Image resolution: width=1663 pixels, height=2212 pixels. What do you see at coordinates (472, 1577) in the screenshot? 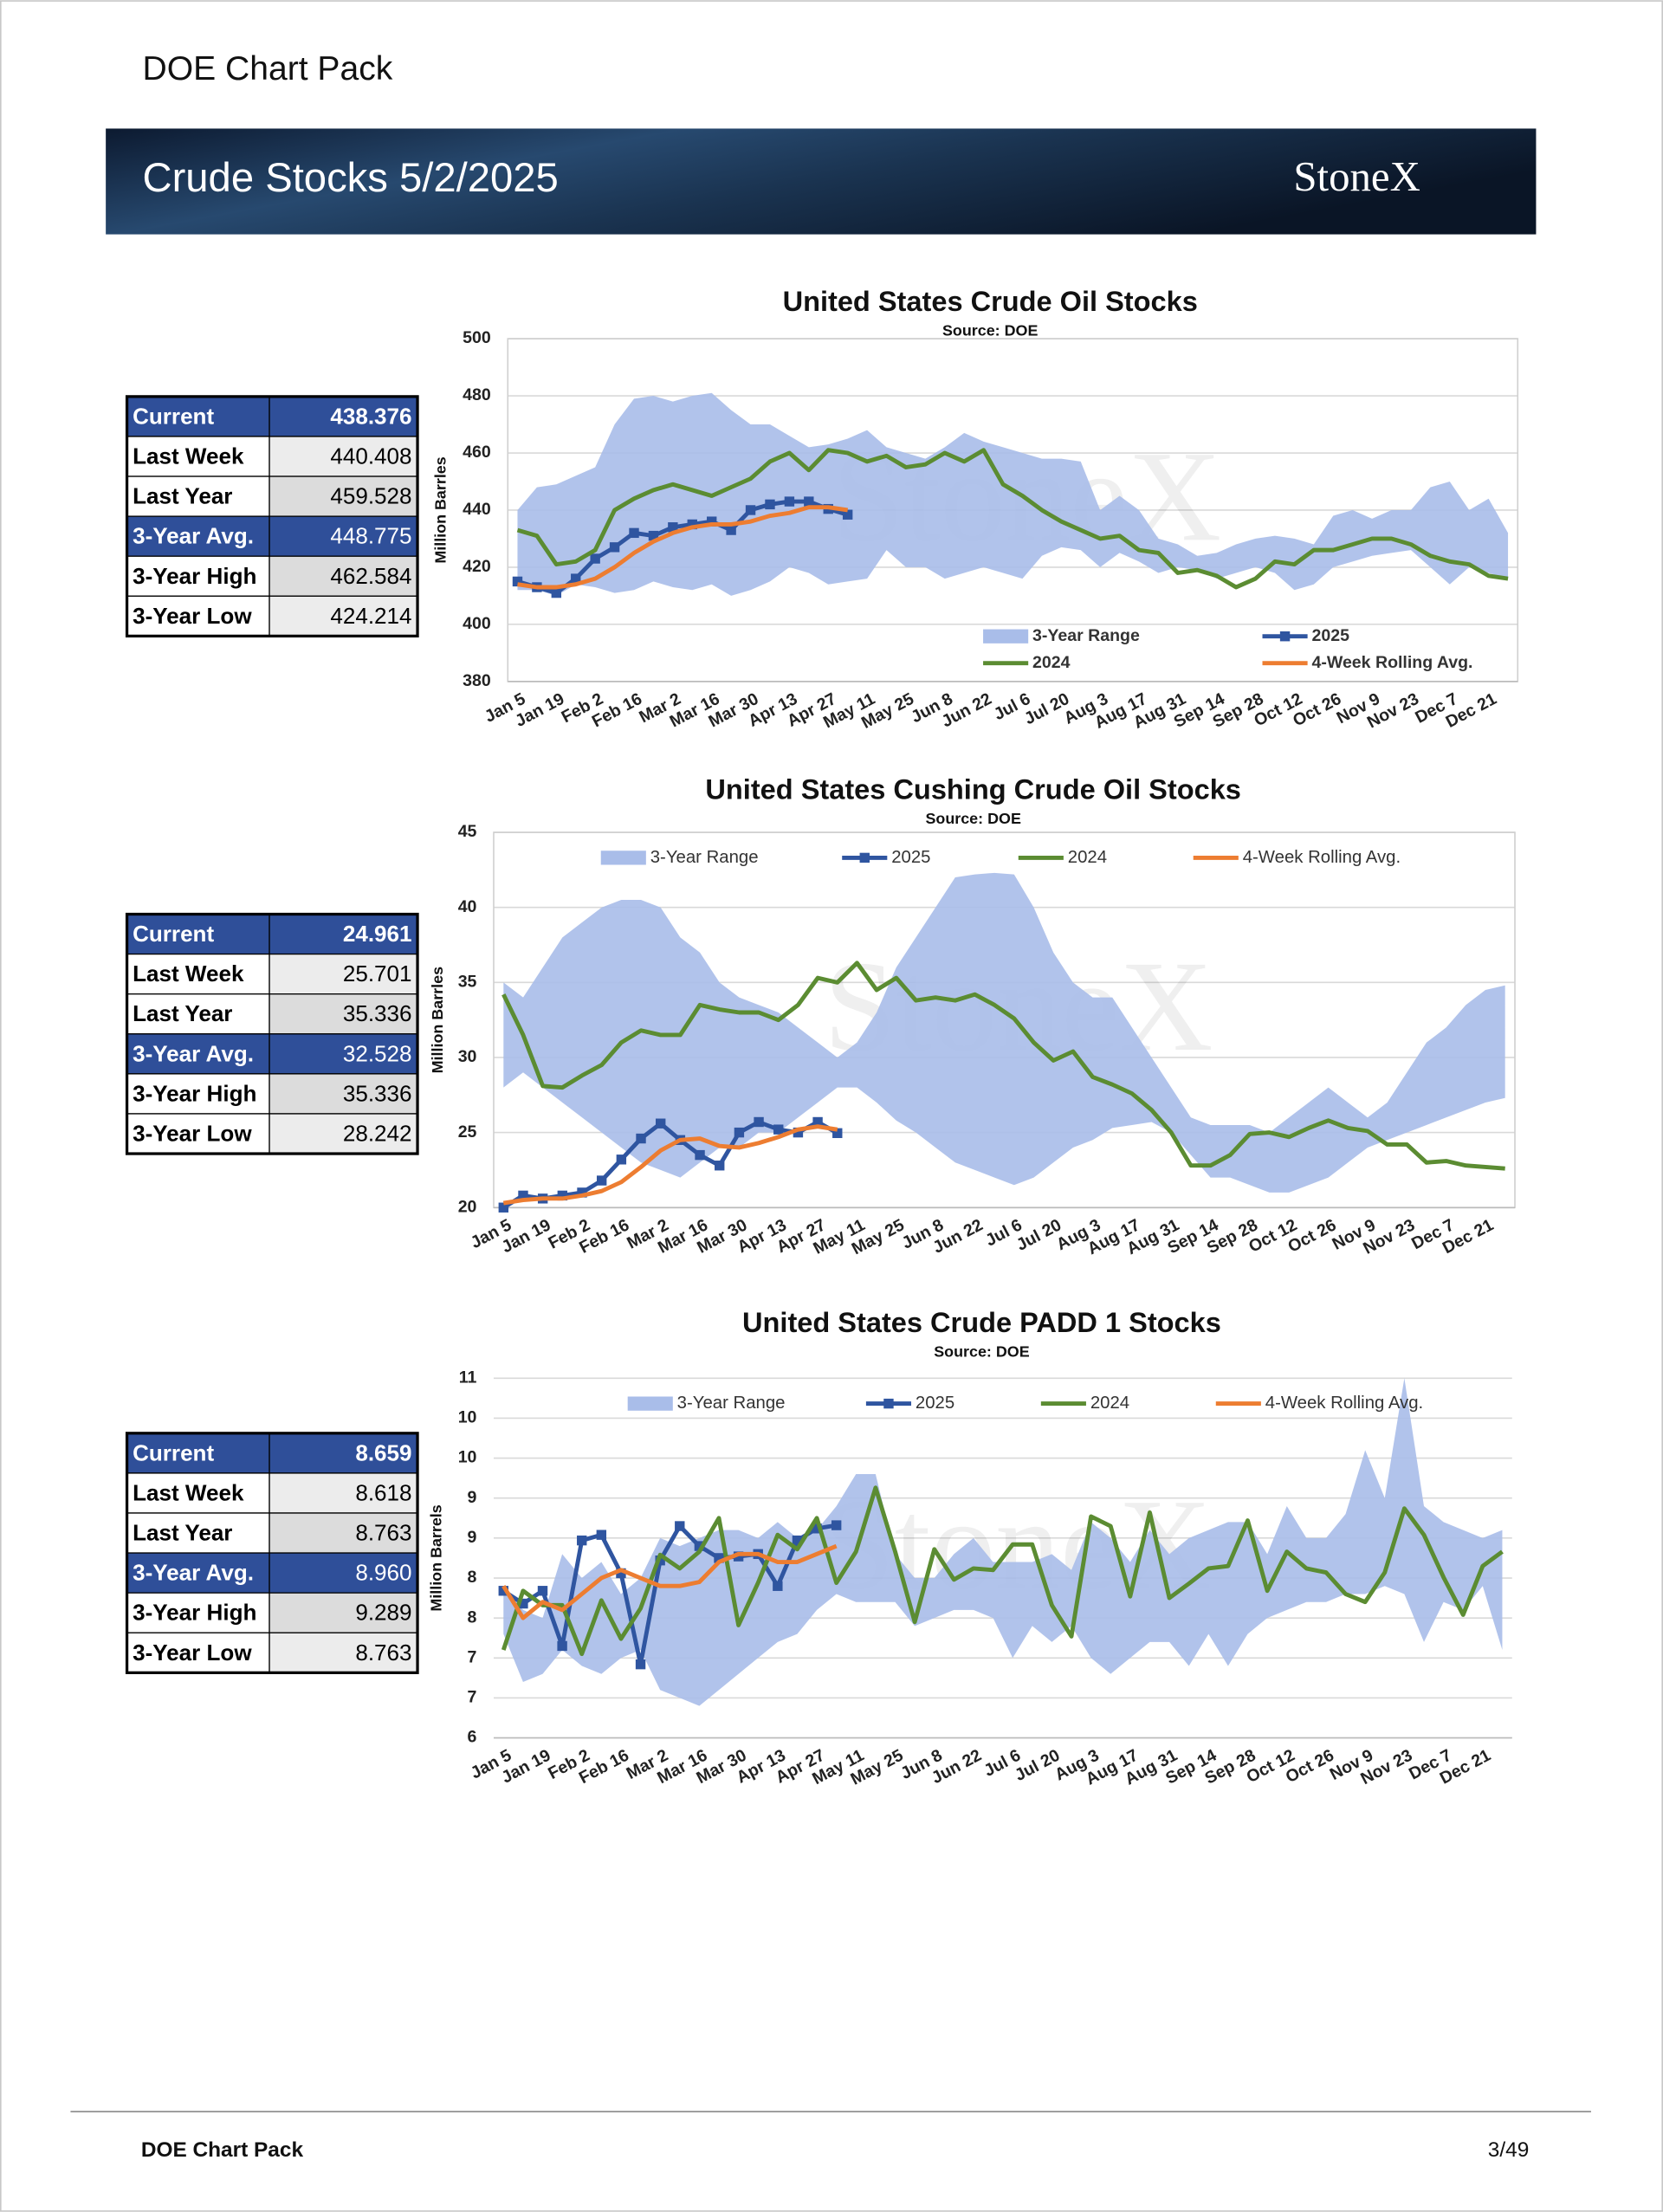
I see `y-tick-label: 8` at bounding box center [472, 1577].